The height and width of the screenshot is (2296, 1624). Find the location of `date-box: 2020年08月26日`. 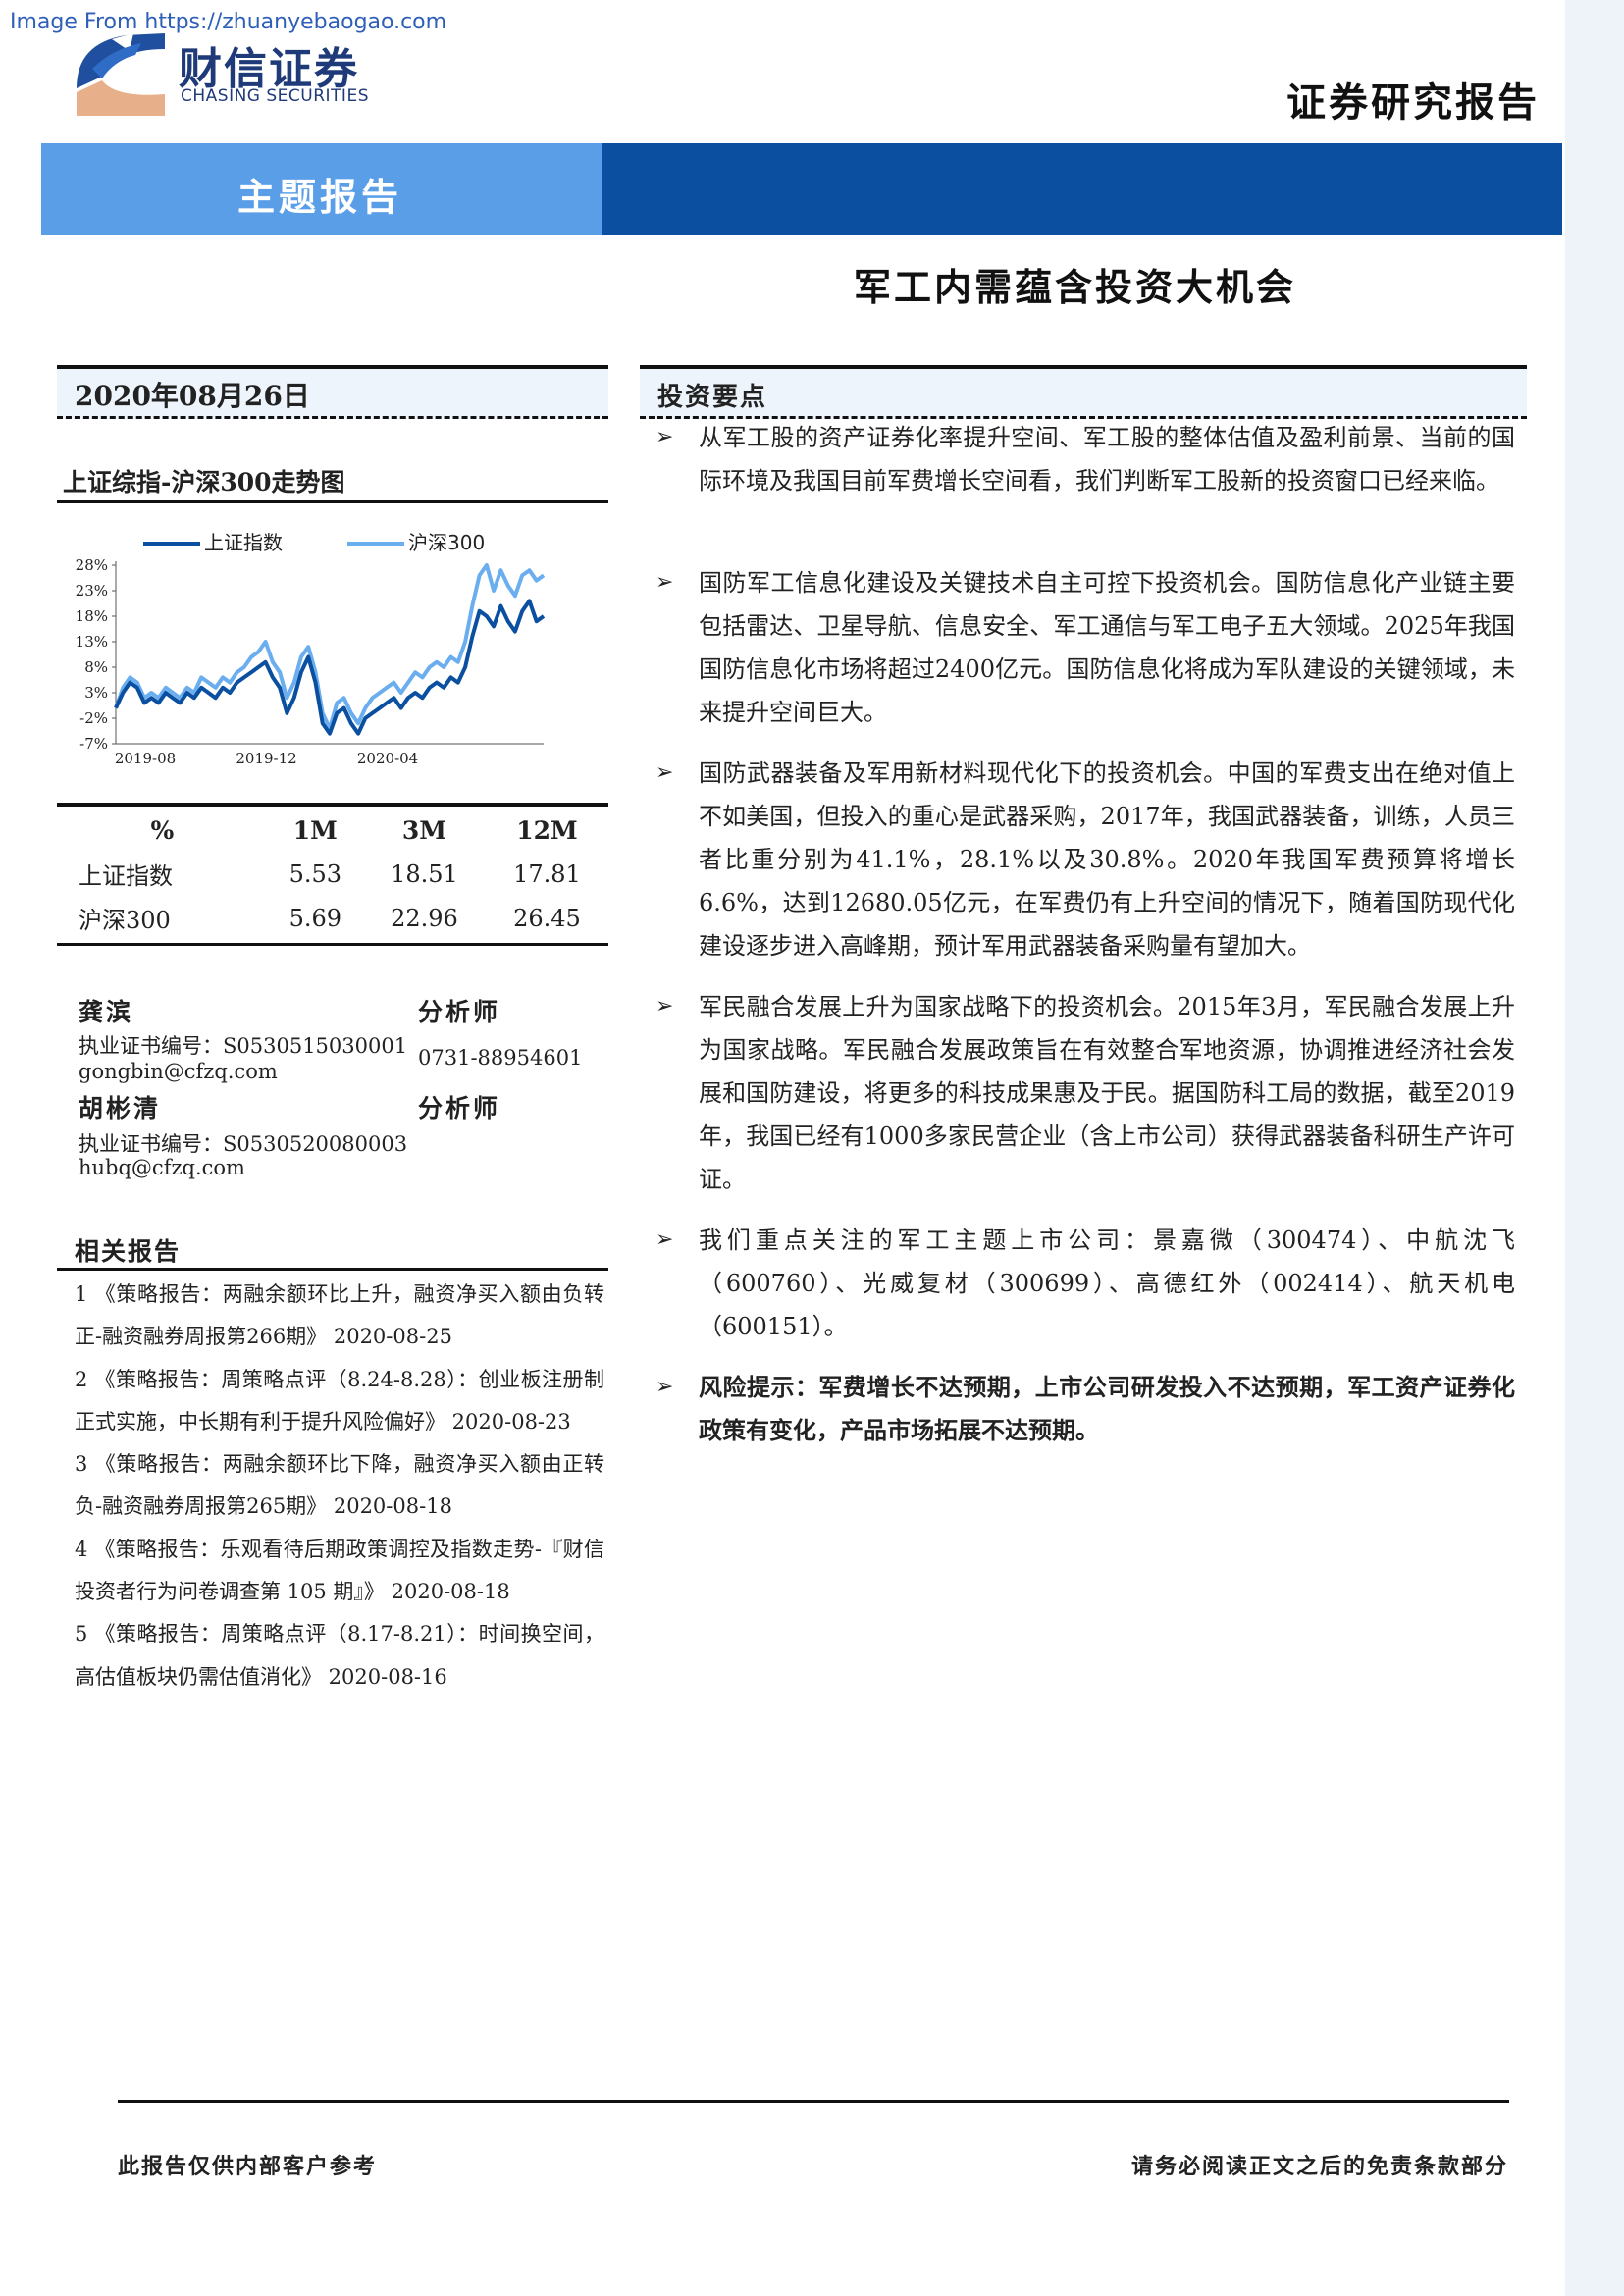

date-box: 2020年08月26日 is located at coordinates (332, 392).